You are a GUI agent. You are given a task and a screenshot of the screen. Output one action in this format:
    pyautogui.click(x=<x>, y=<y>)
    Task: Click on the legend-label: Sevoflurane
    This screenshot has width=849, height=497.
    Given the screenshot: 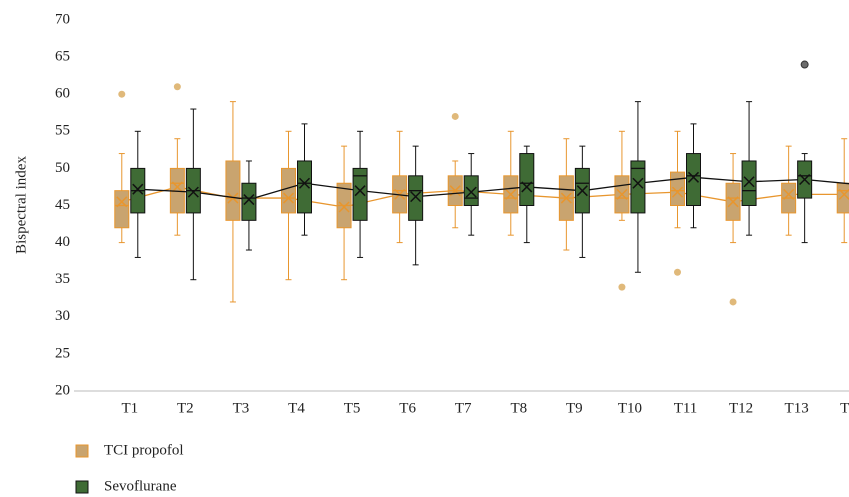 What is the action you would take?
    pyautogui.click(x=140, y=486)
    